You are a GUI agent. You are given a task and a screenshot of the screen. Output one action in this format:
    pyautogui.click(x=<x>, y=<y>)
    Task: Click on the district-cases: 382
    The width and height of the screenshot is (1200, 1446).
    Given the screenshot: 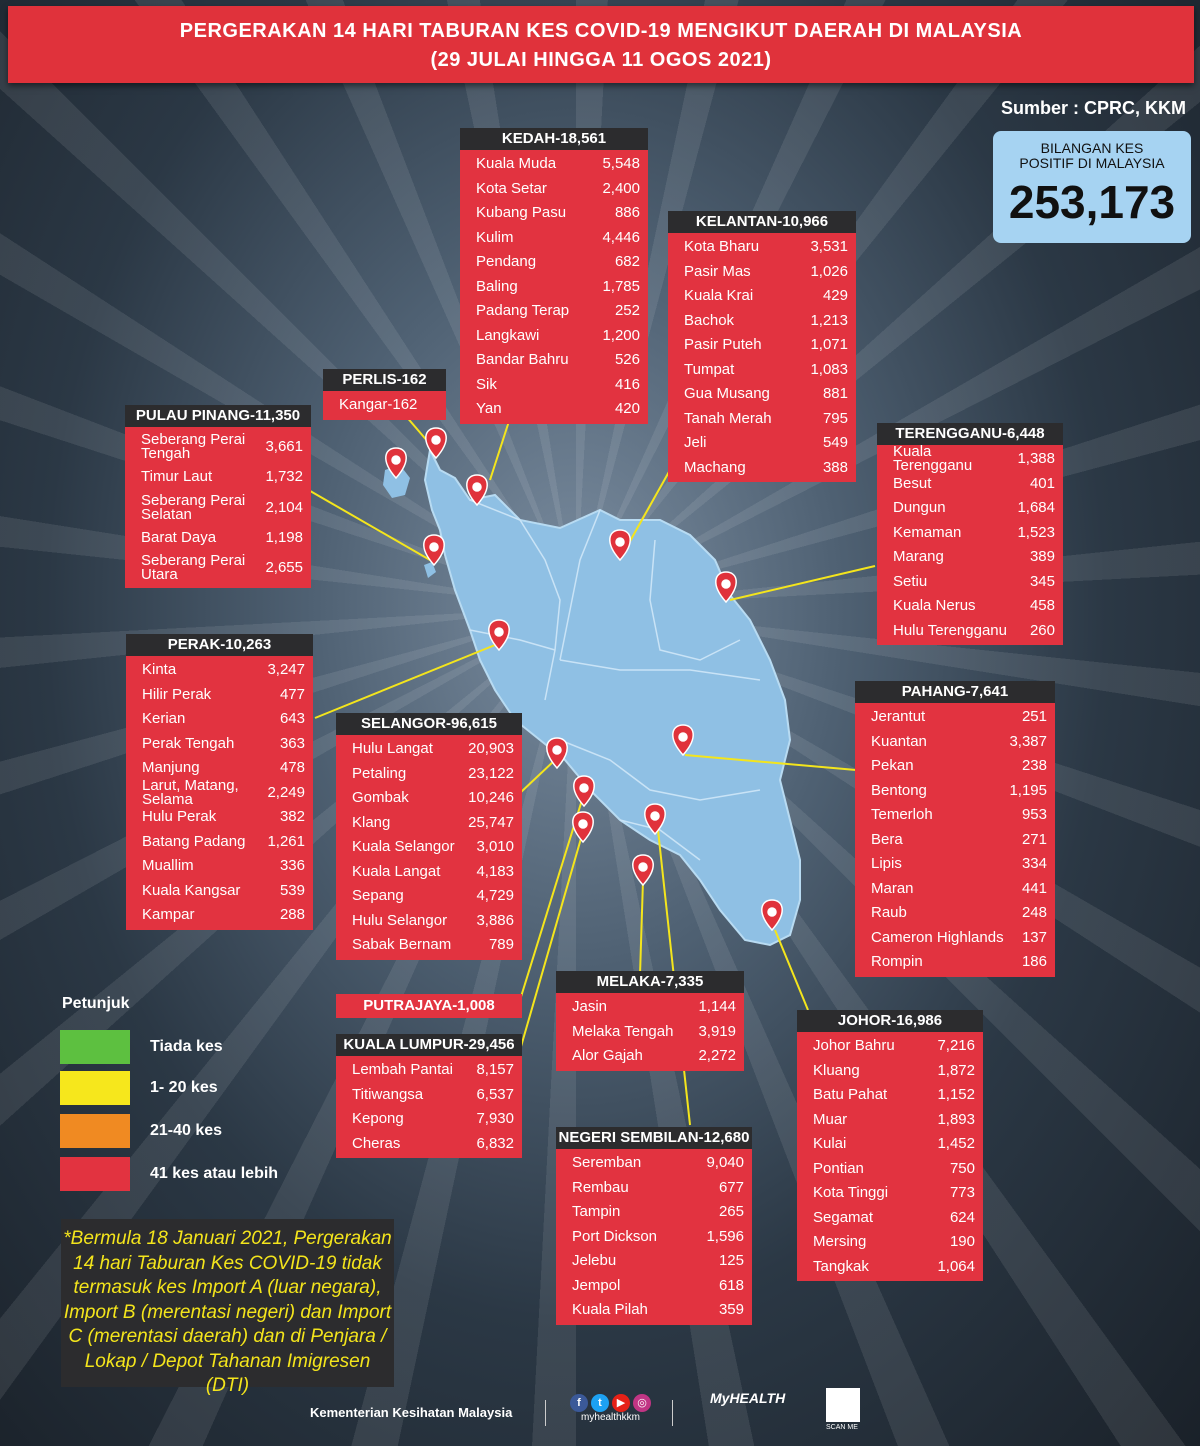 What is the action you would take?
    pyautogui.click(x=292, y=817)
    